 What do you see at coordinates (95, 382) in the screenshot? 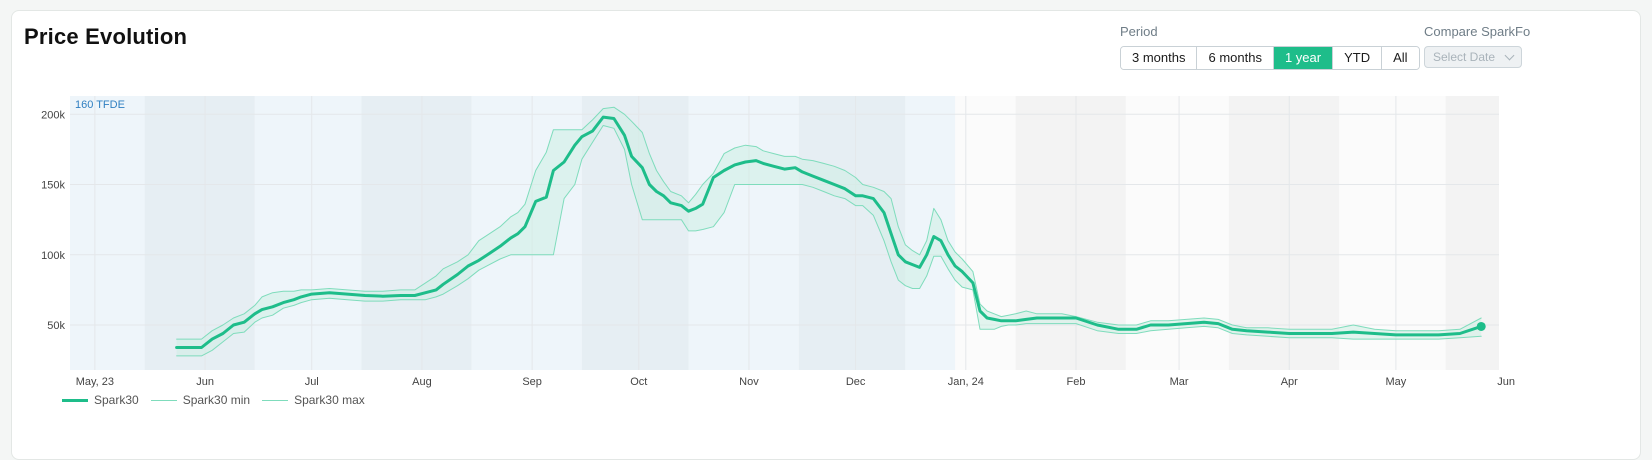
I see `x-tick-label-0: May, 23` at bounding box center [95, 382].